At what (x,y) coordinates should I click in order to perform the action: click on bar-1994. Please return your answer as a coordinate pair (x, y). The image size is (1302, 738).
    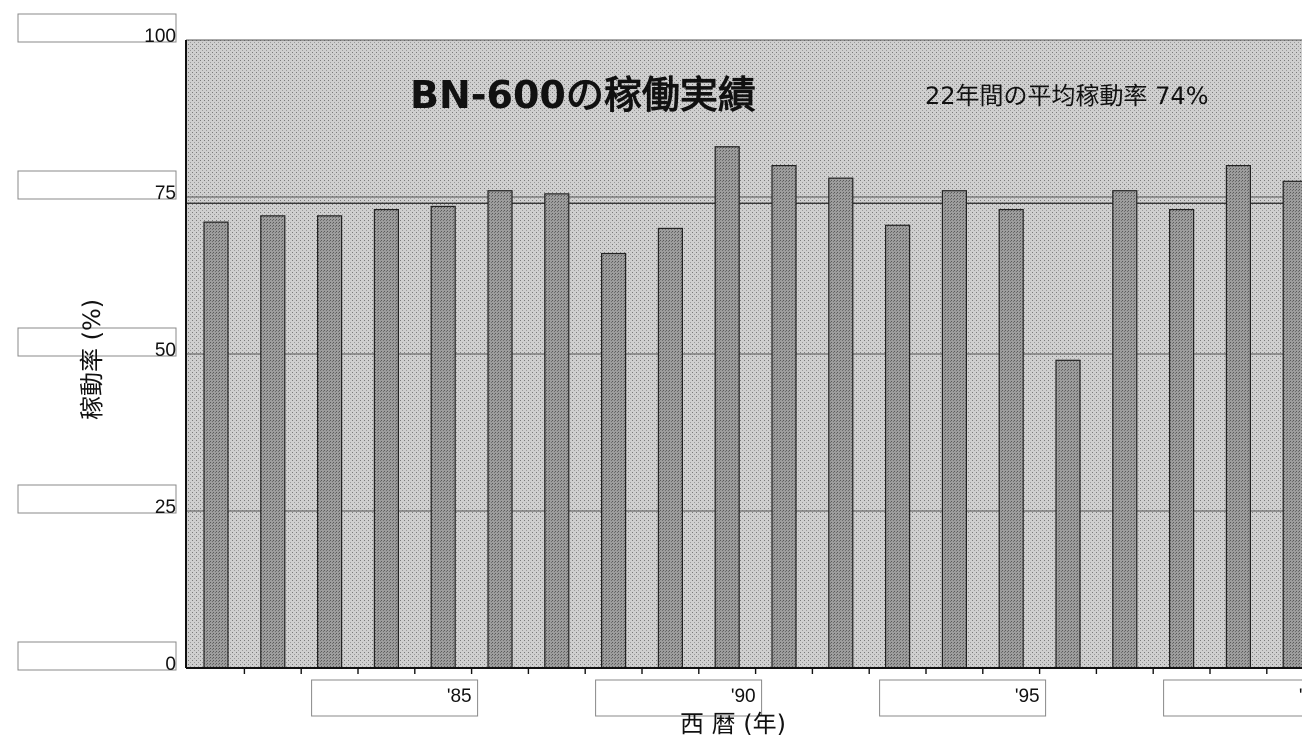
    Looking at the image, I should click on (954, 429).